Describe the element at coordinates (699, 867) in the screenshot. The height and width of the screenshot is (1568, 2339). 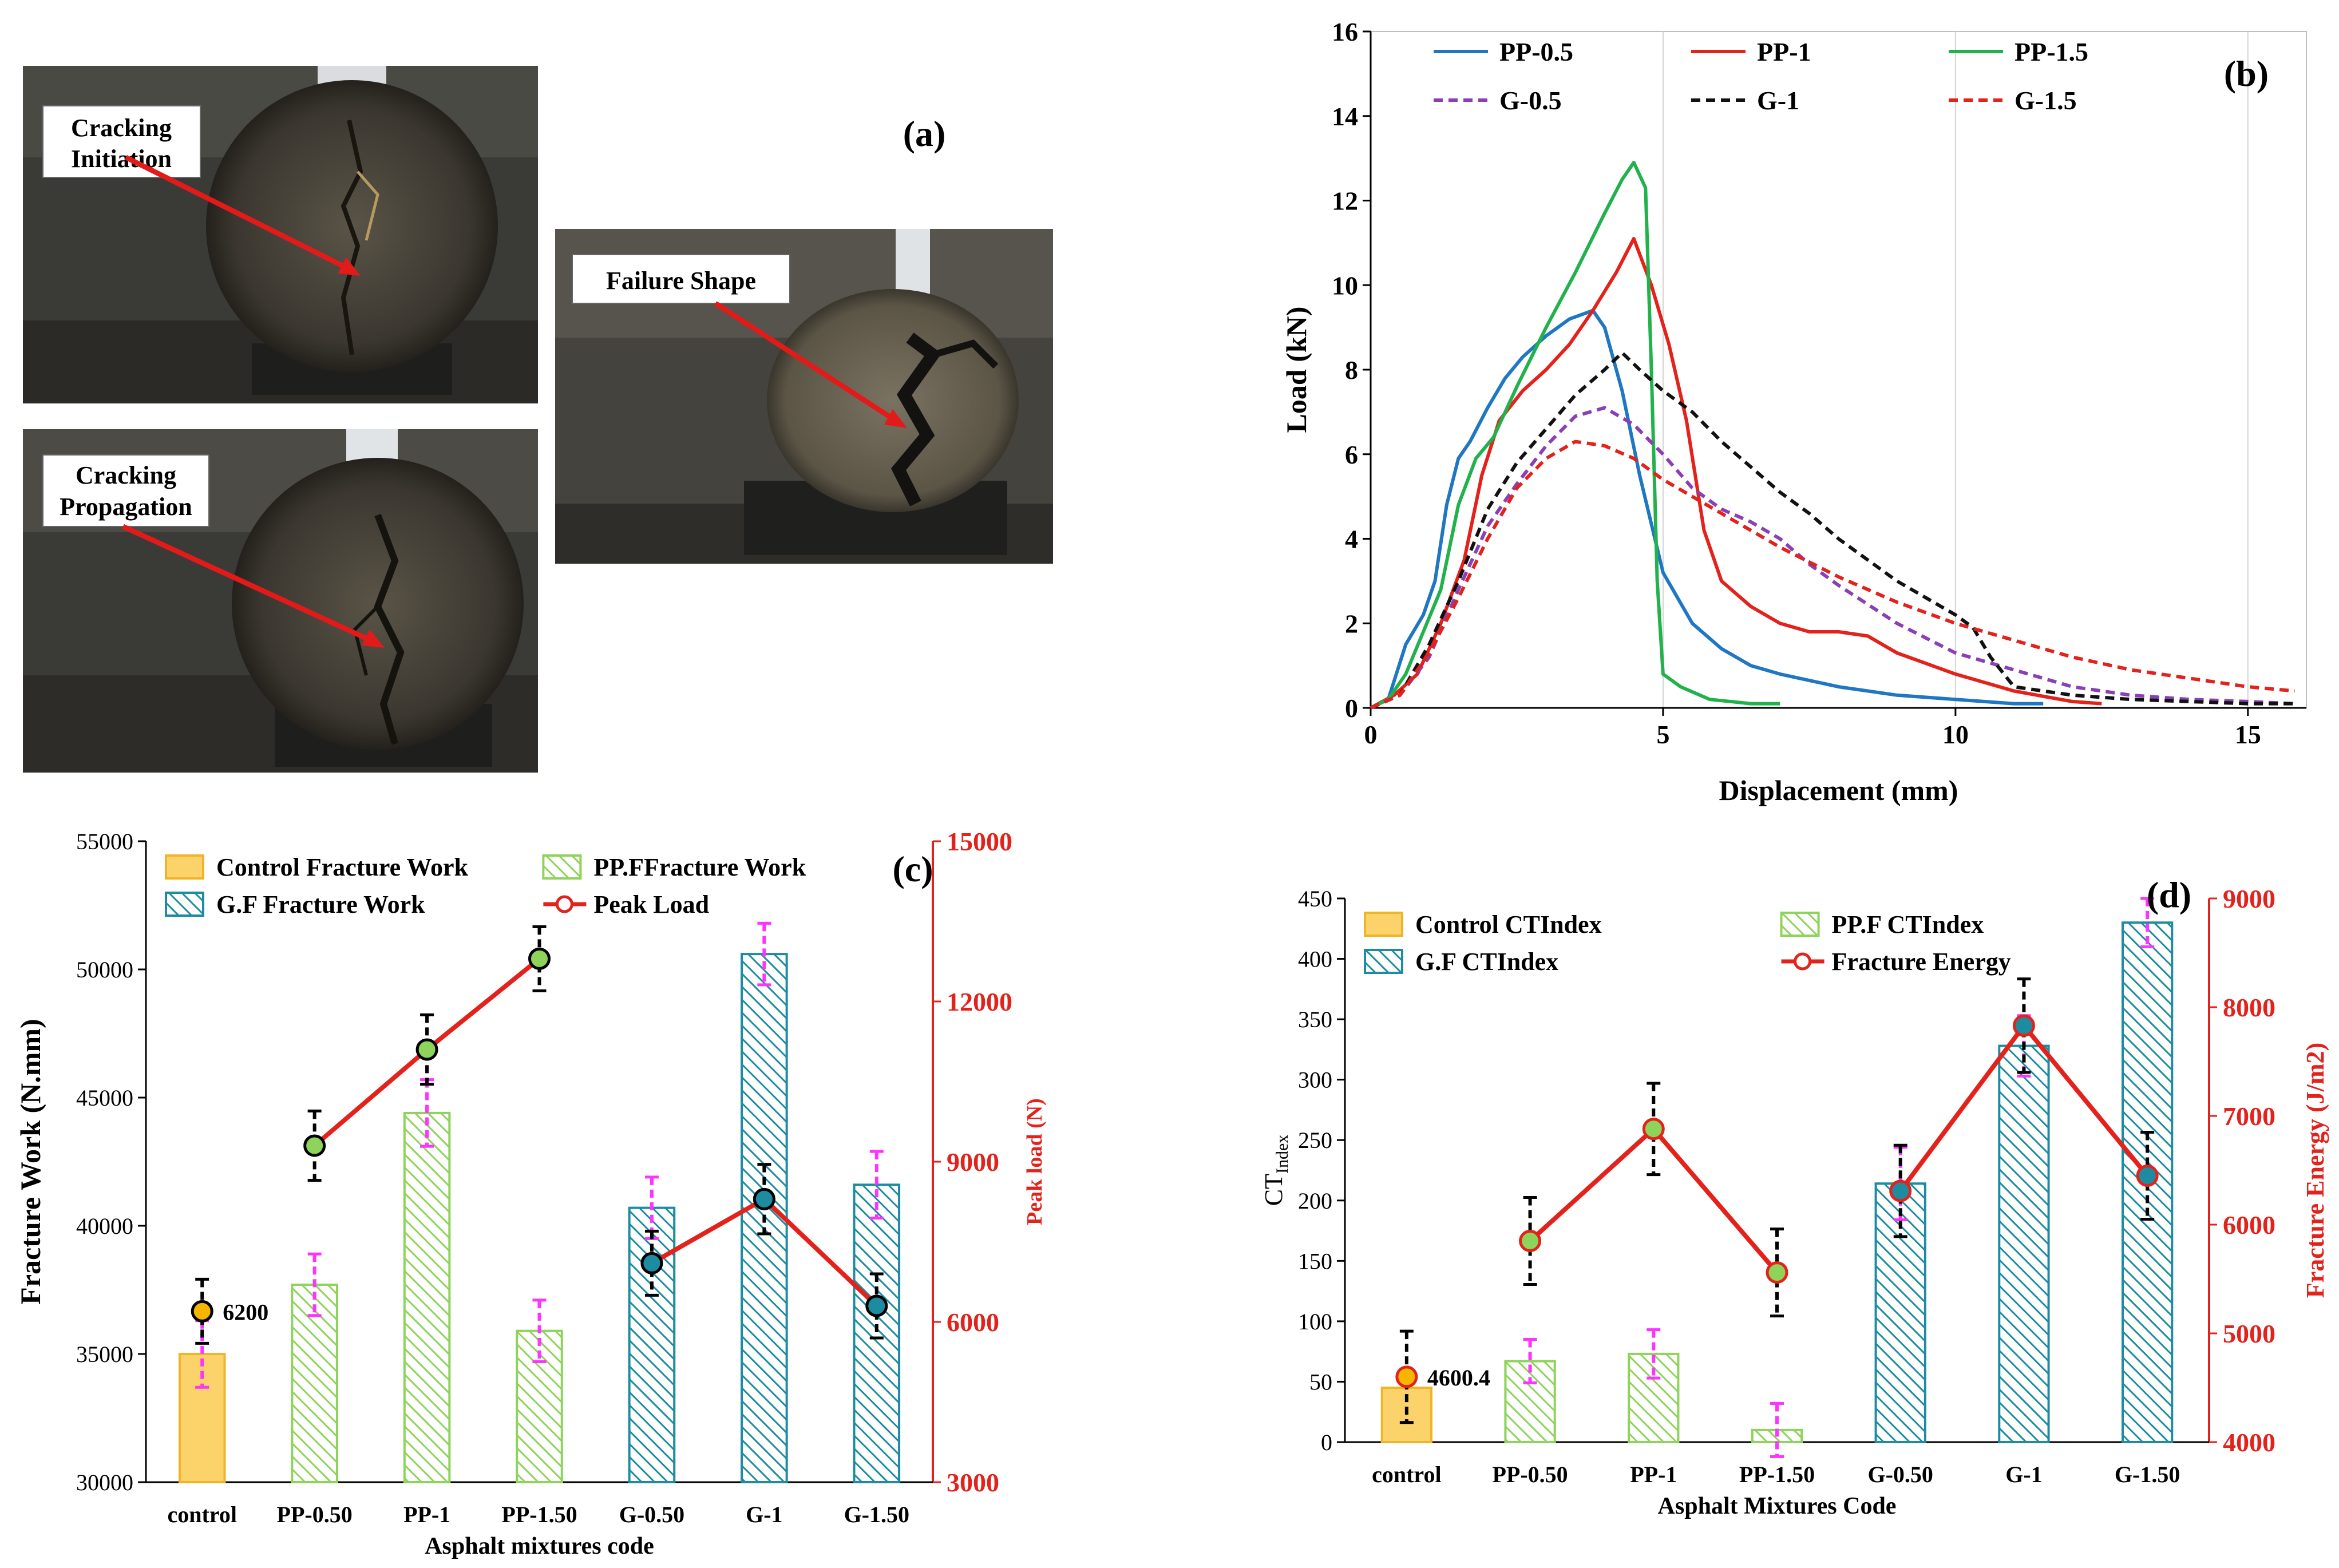
I see `legend-label: PP.FFracture Work` at that location.